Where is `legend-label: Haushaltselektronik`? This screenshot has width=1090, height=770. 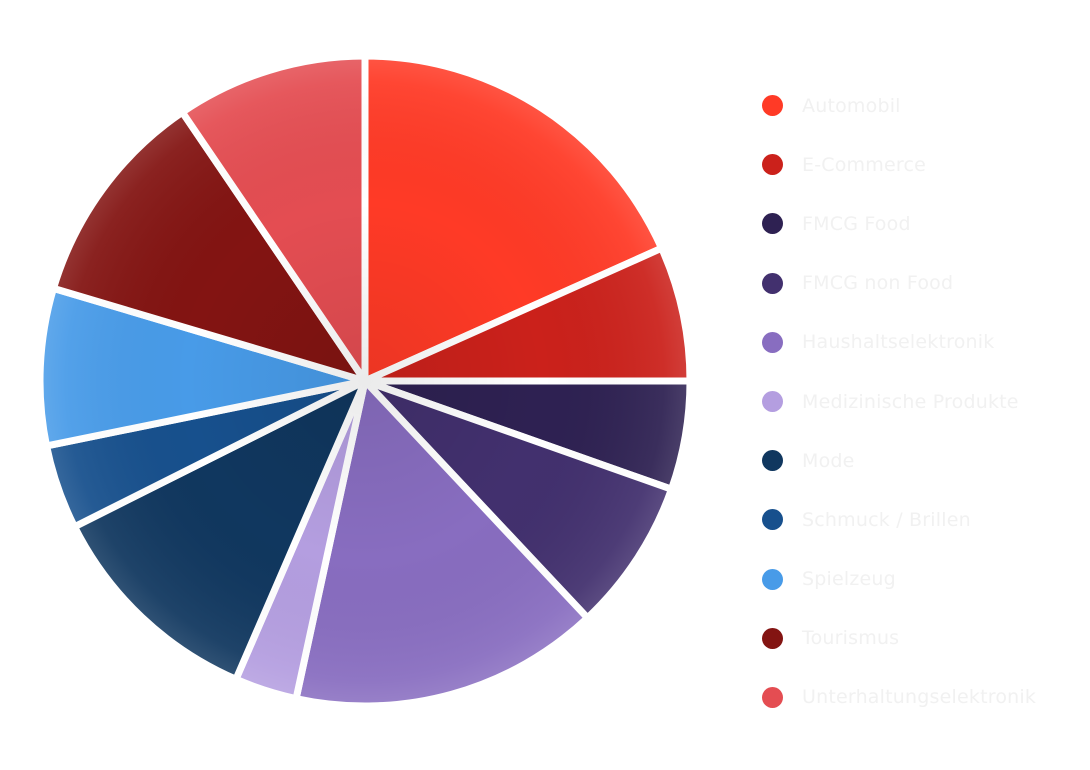
legend-label: Haushaltselektronik is located at coordinates (898, 342).